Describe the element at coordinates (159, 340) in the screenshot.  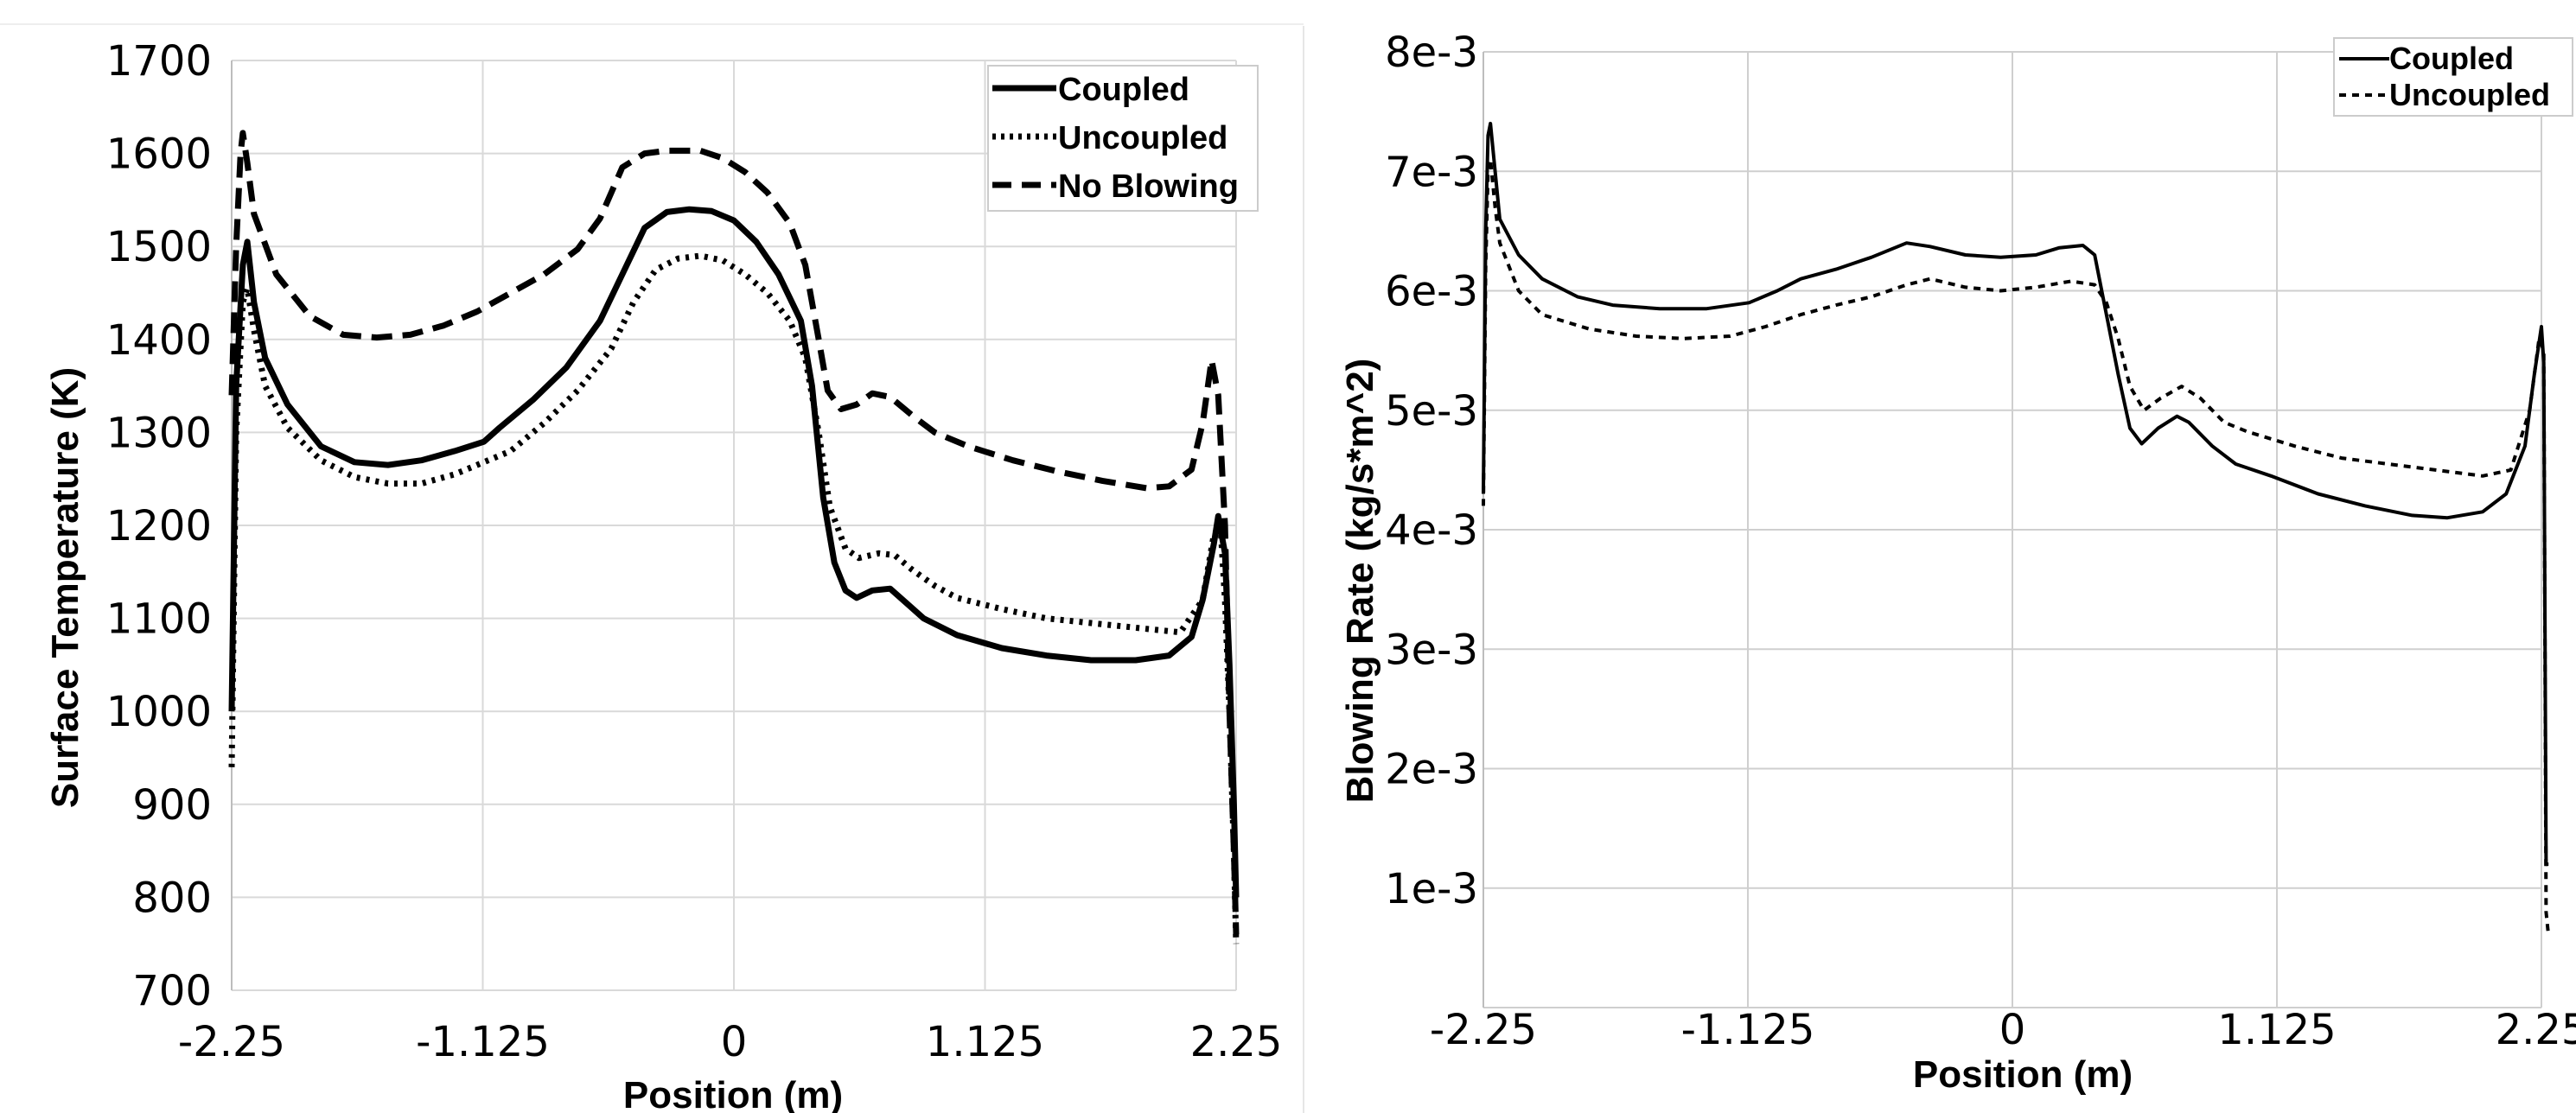
I see `y-tick-label: 1400` at that location.